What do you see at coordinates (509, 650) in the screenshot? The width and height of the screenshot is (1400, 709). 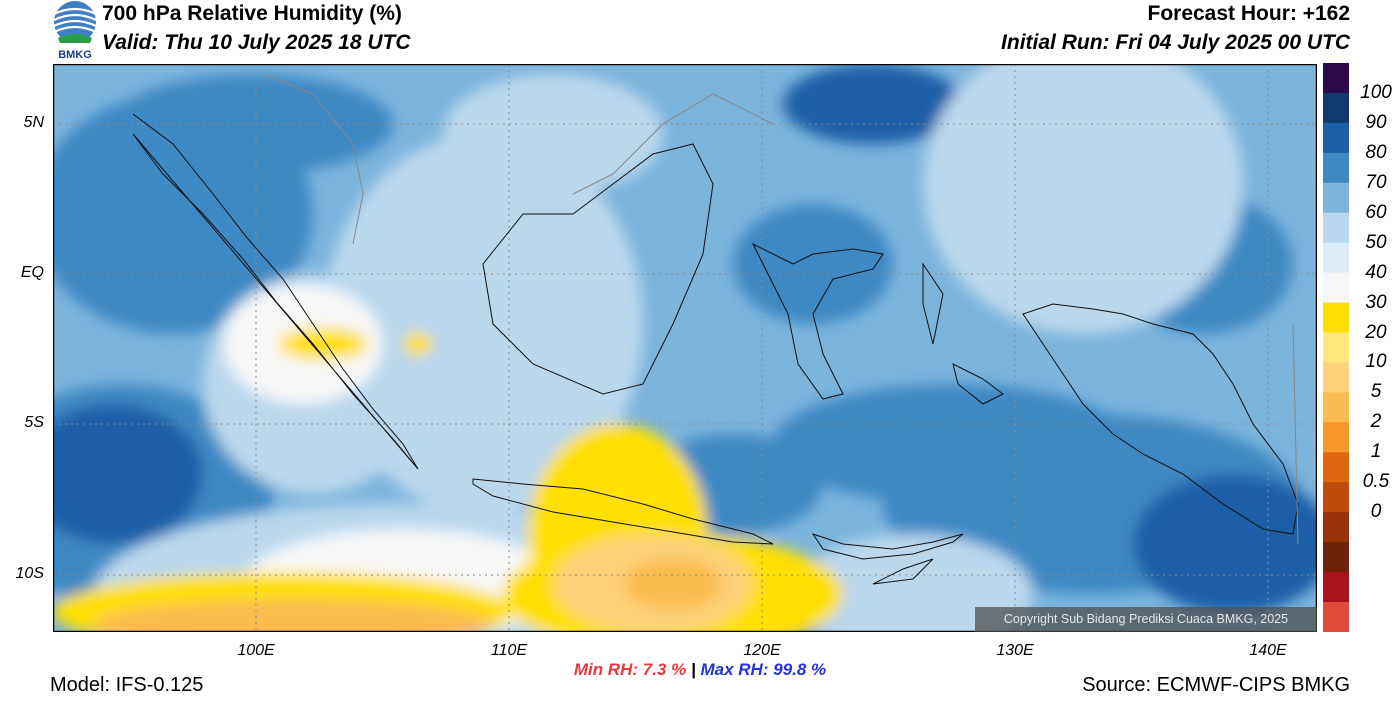 I see `x-tick-110e: 110E` at bounding box center [509, 650].